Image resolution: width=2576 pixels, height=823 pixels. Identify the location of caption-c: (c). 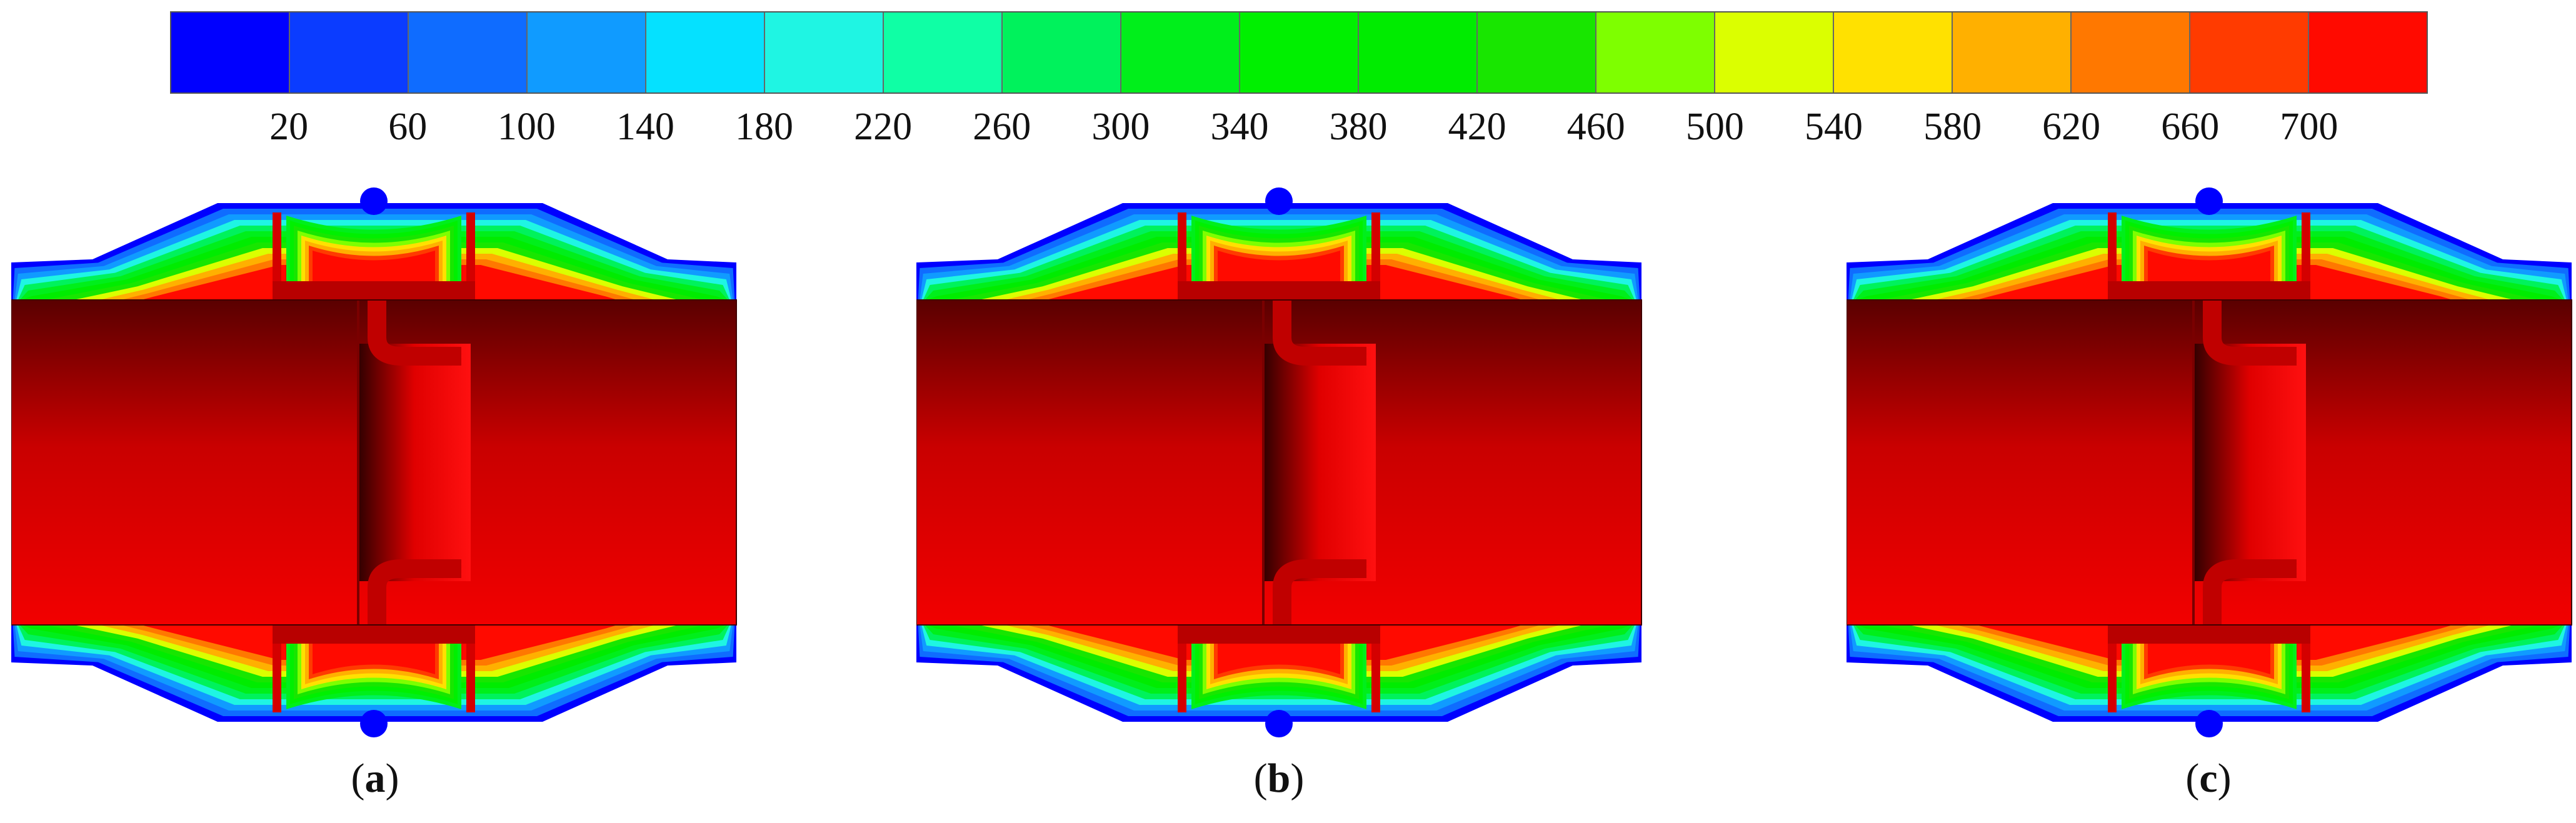
(2208, 778).